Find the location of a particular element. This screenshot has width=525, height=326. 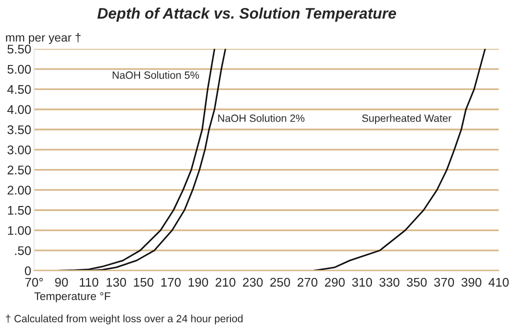

x-tick-label: 350 is located at coordinates (416, 282).